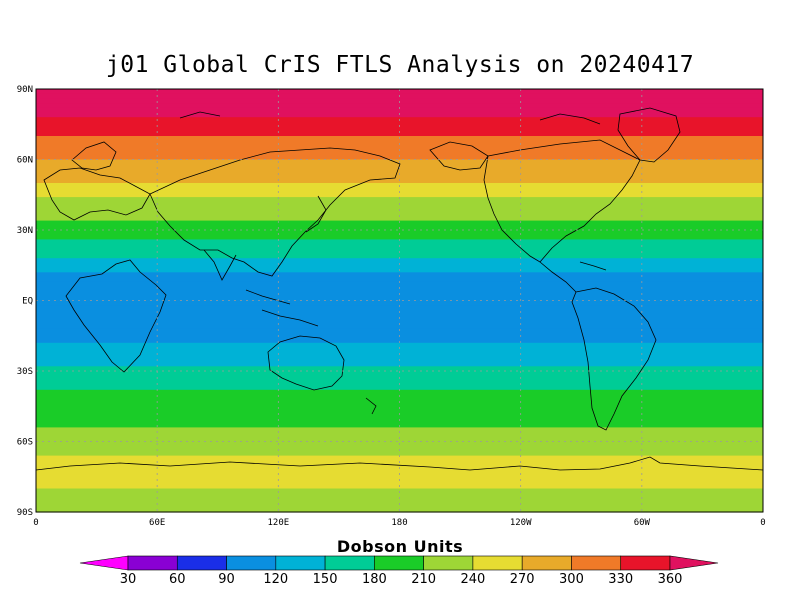 This screenshot has width=800, height=600. Describe the element at coordinates (25, 90) in the screenshot. I see `latitude-label: 90N` at that location.